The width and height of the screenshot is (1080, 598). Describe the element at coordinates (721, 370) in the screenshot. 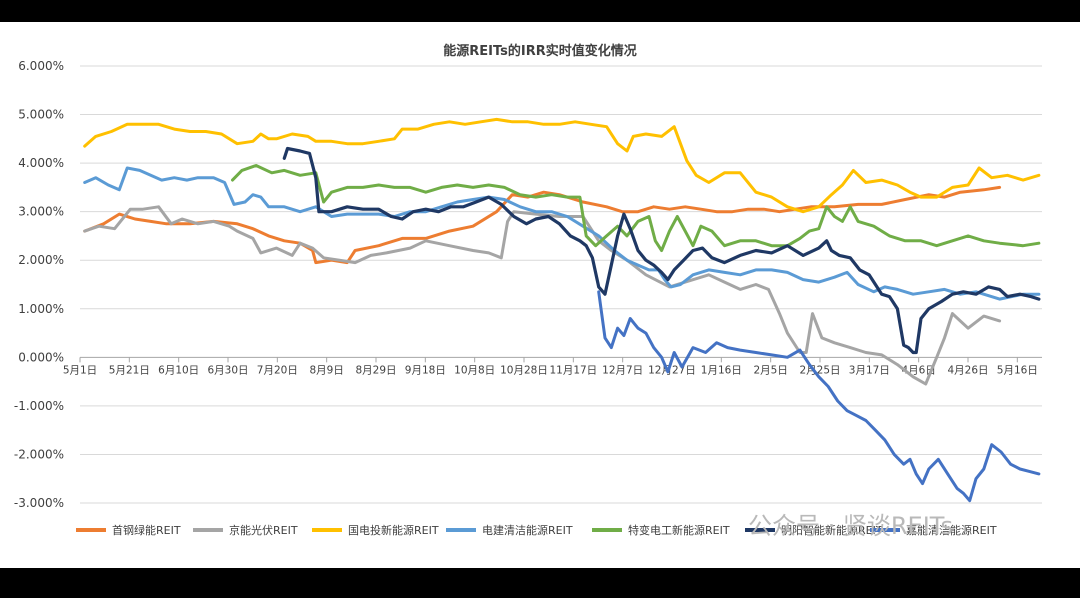

I see `x-tick-label: 1月16日` at that location.